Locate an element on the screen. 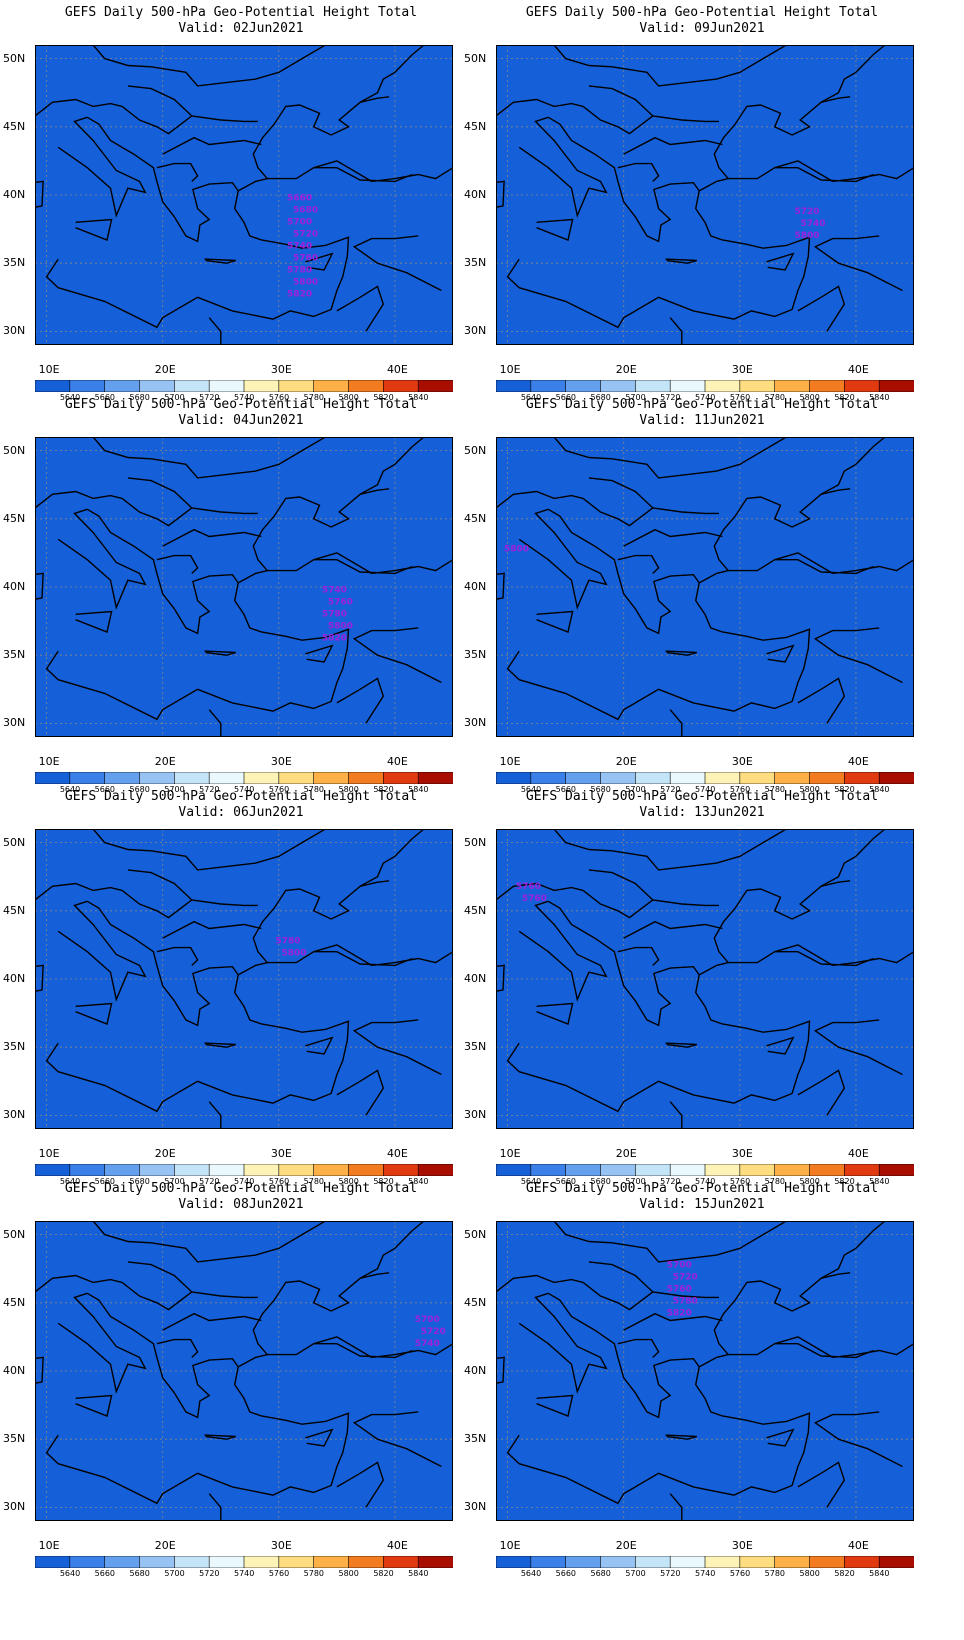 Image resolution: width=964 pixels, height=1640 pixels. colorbar-label: 5640 is located at coordinates (531, 1181).